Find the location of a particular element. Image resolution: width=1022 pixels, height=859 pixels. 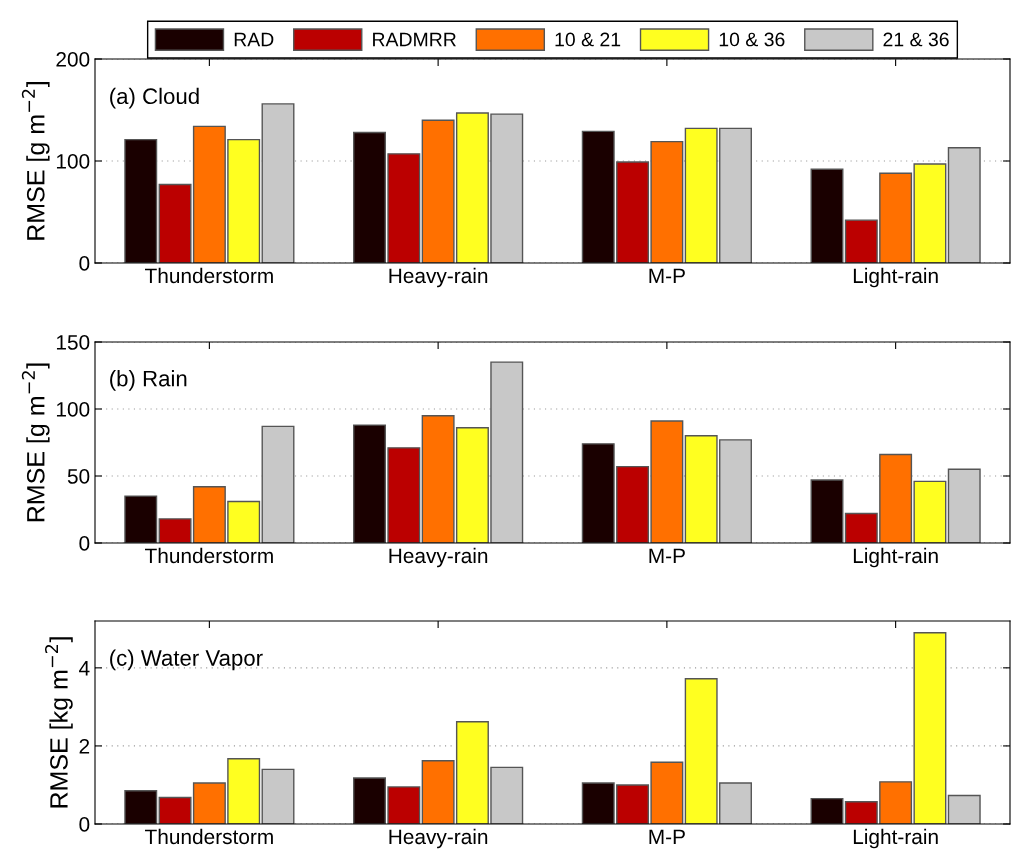

y-axis-title: RMSE [kg m$^{−2}$] is located at coordinates (59, 722).